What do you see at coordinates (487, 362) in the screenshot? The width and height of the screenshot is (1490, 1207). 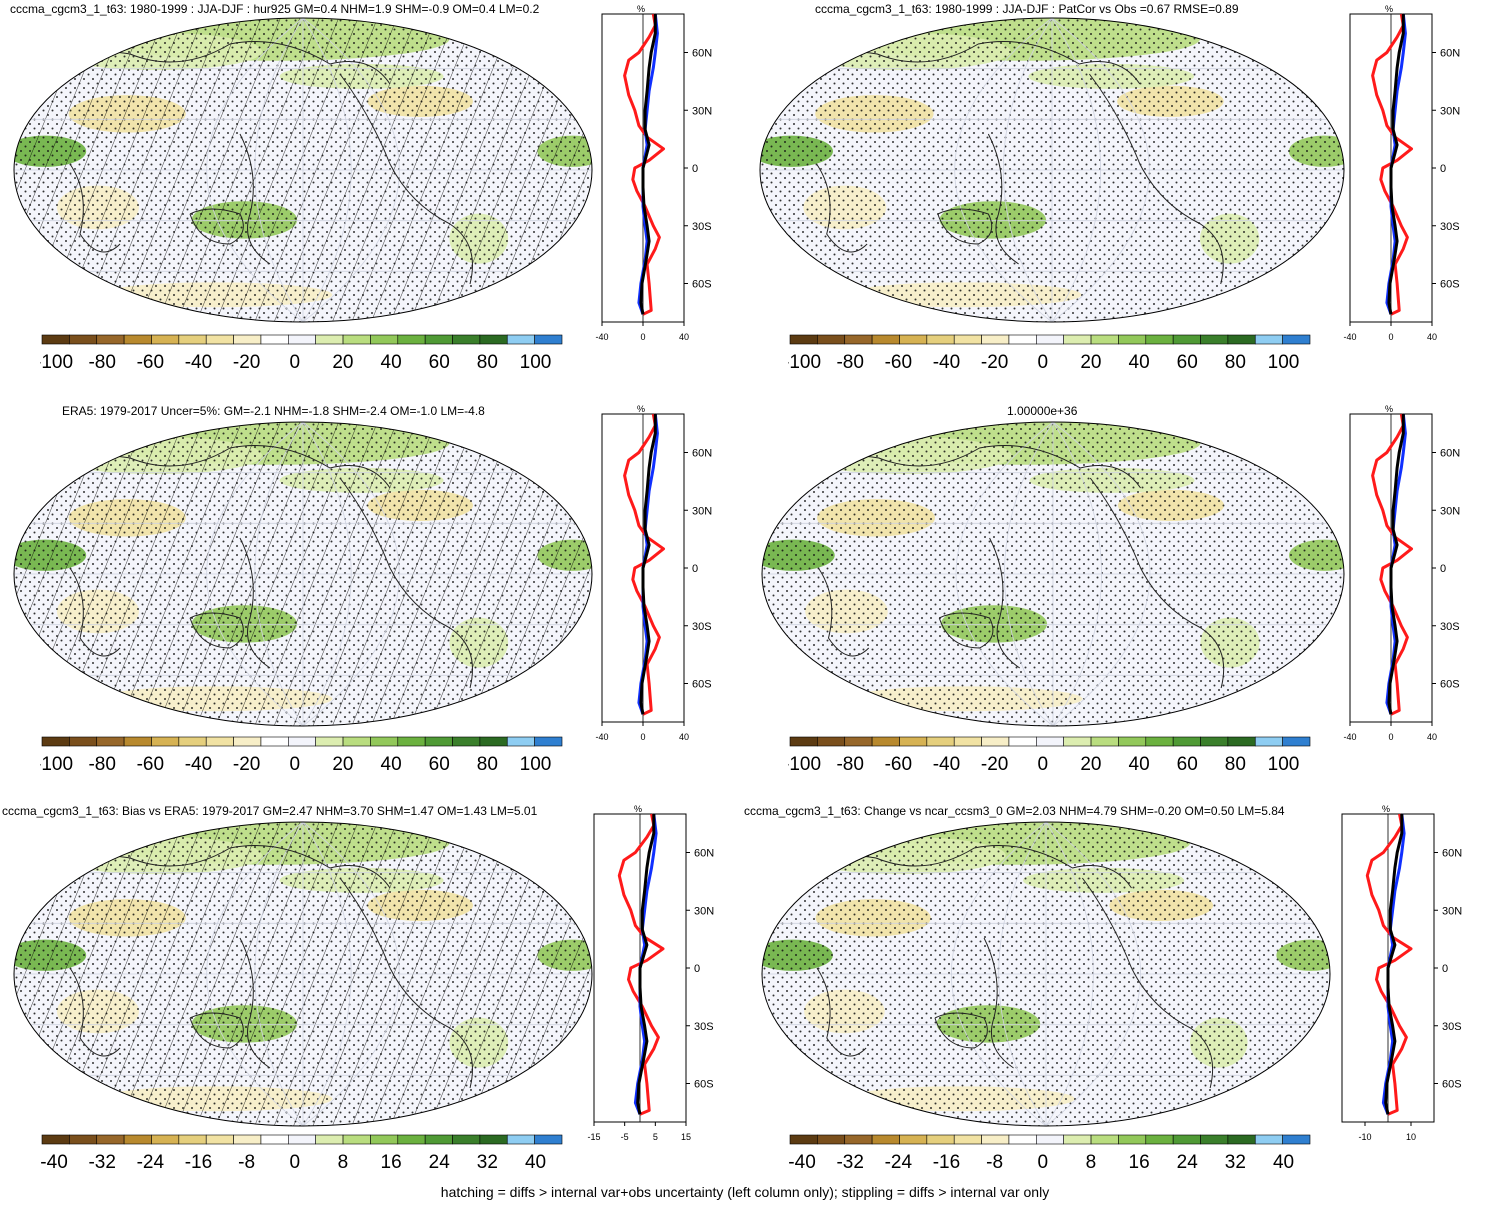 I see `colorbar-label: 80` at bounding box center [487, 362].